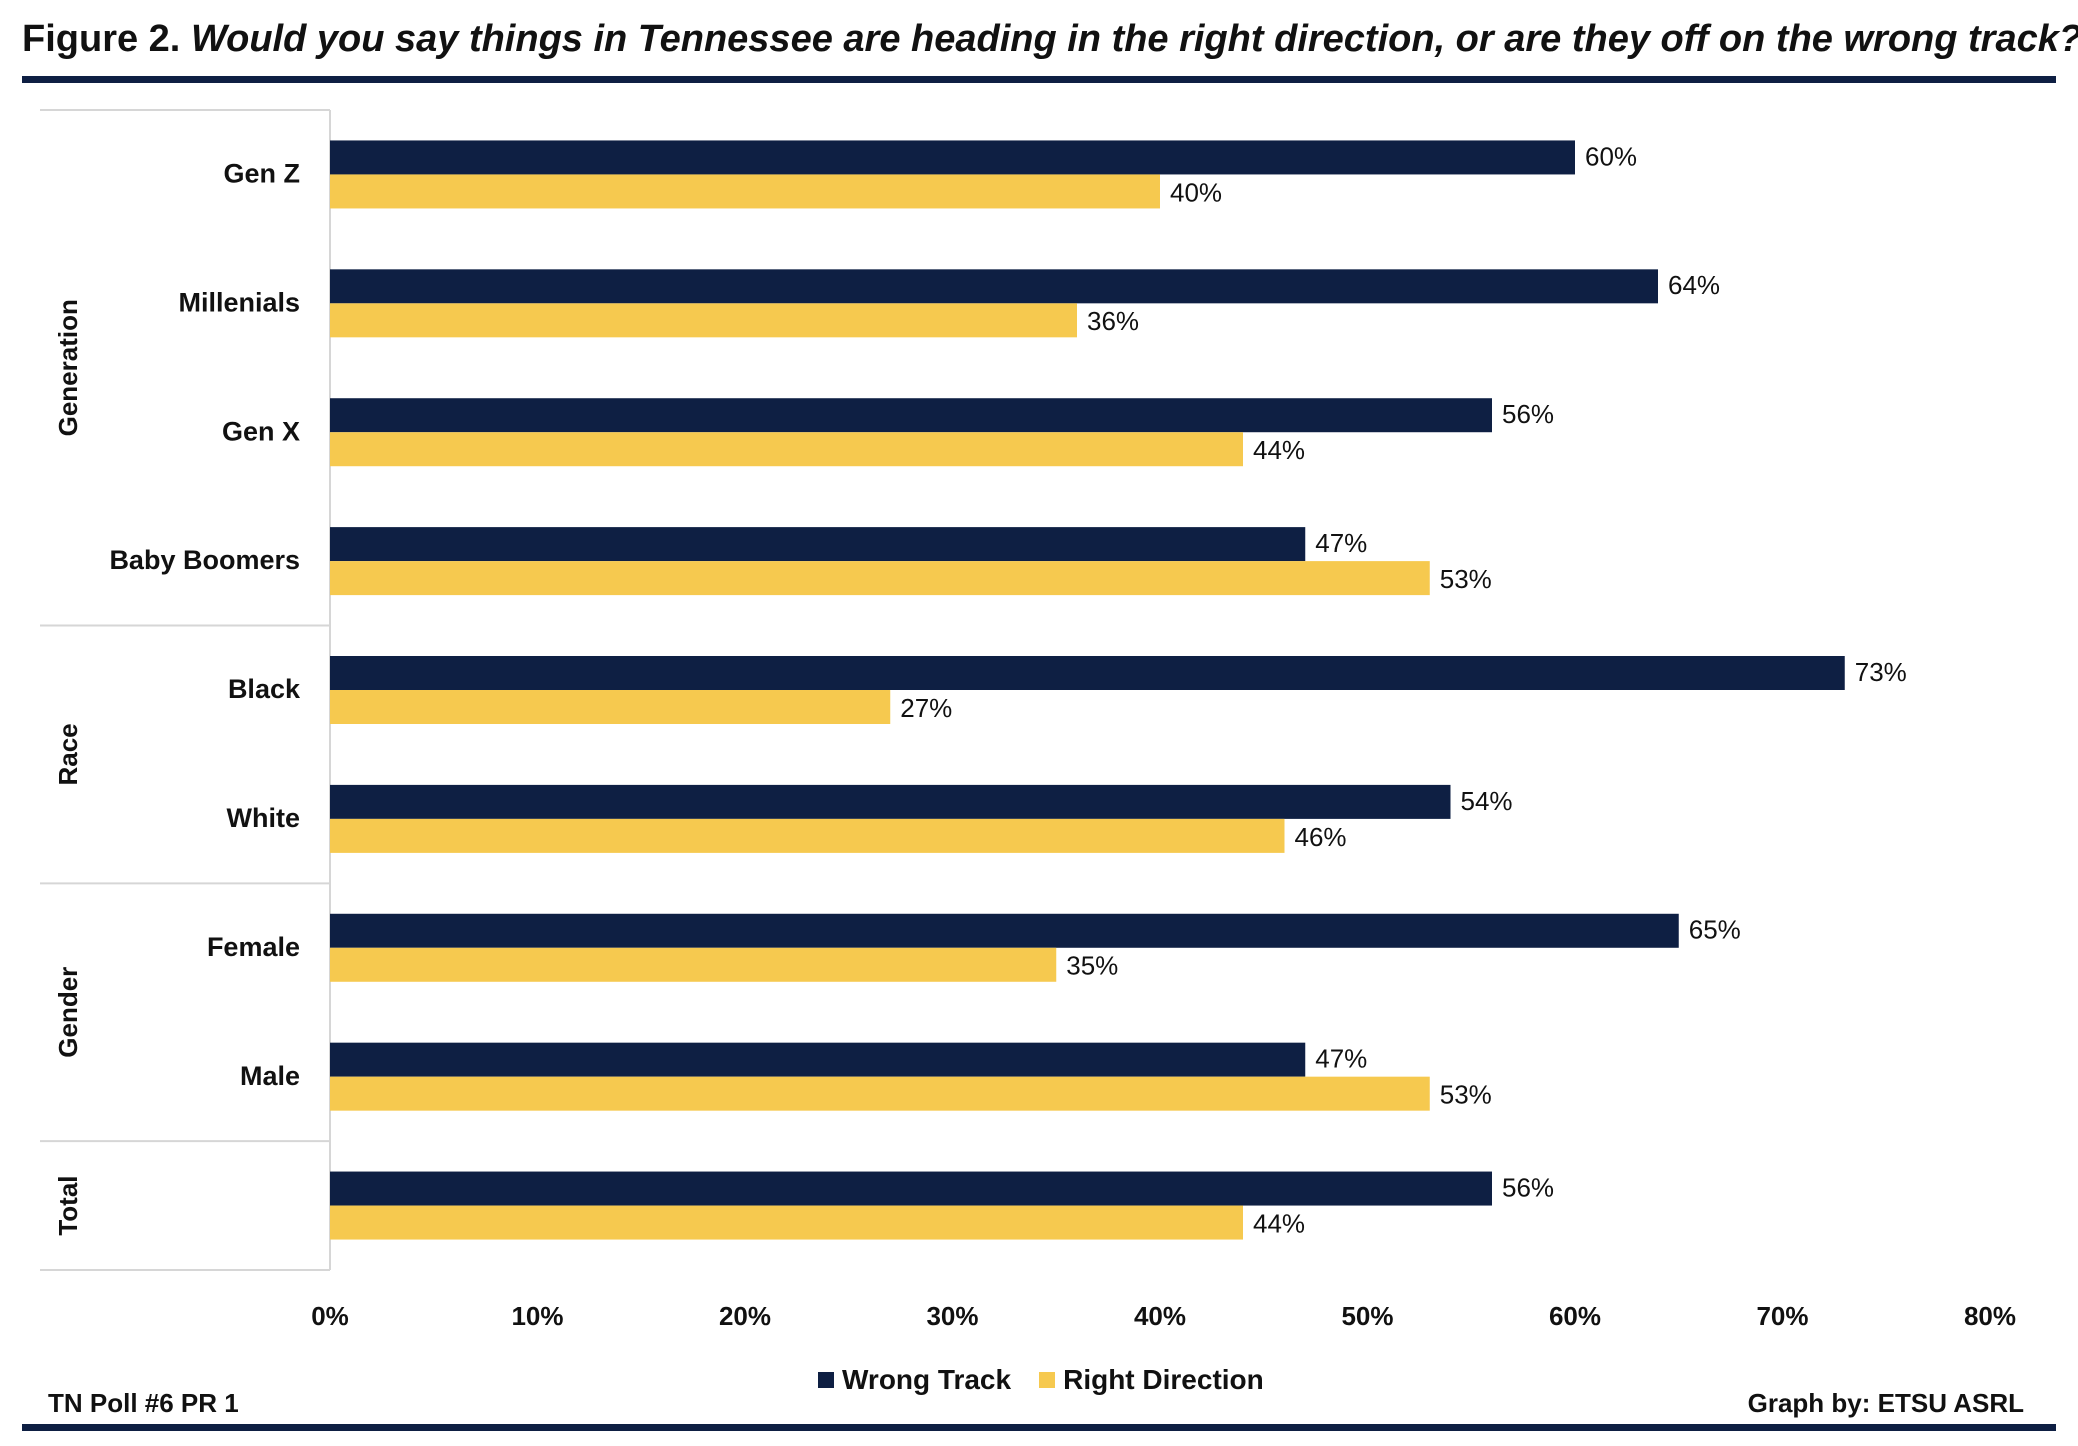  I want to click on bar-right-direction-female, so click(693, 964).